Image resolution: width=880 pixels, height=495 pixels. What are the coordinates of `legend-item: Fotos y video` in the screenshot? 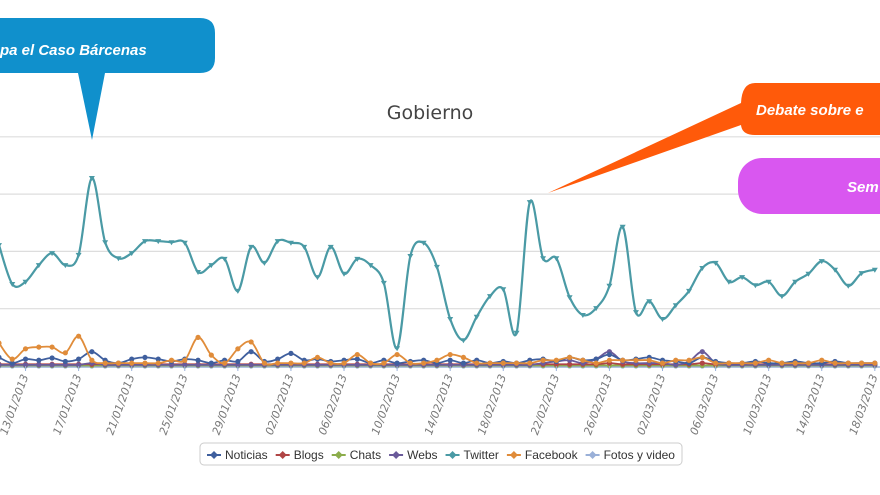 It's located at (630, 455).